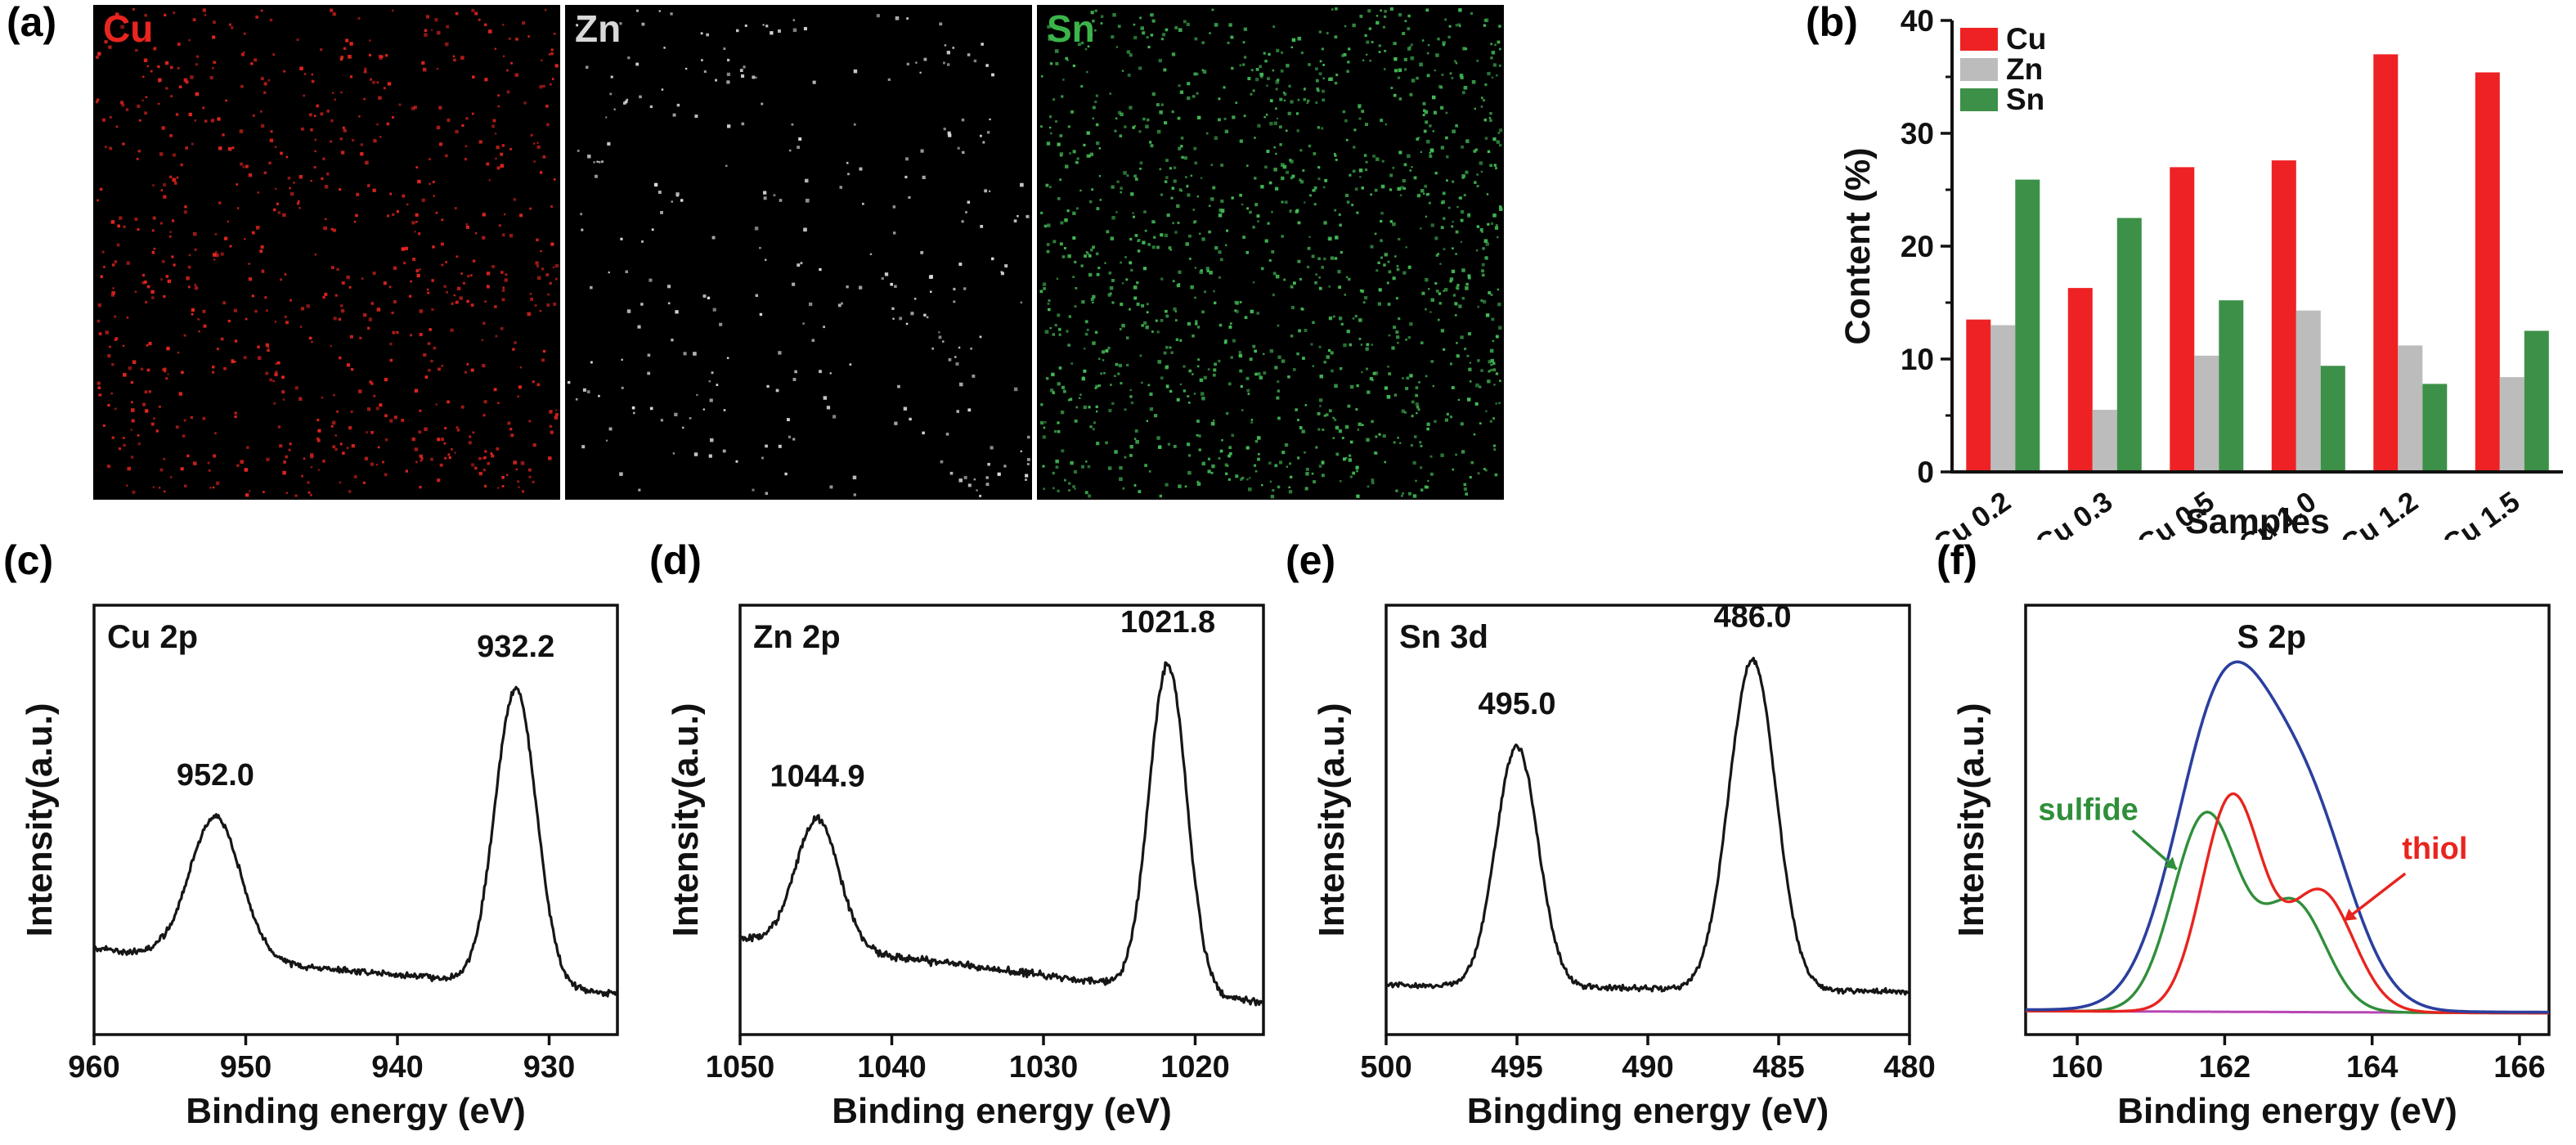  I want to click on svg-text: Sn 3d, so click(1443, 637).